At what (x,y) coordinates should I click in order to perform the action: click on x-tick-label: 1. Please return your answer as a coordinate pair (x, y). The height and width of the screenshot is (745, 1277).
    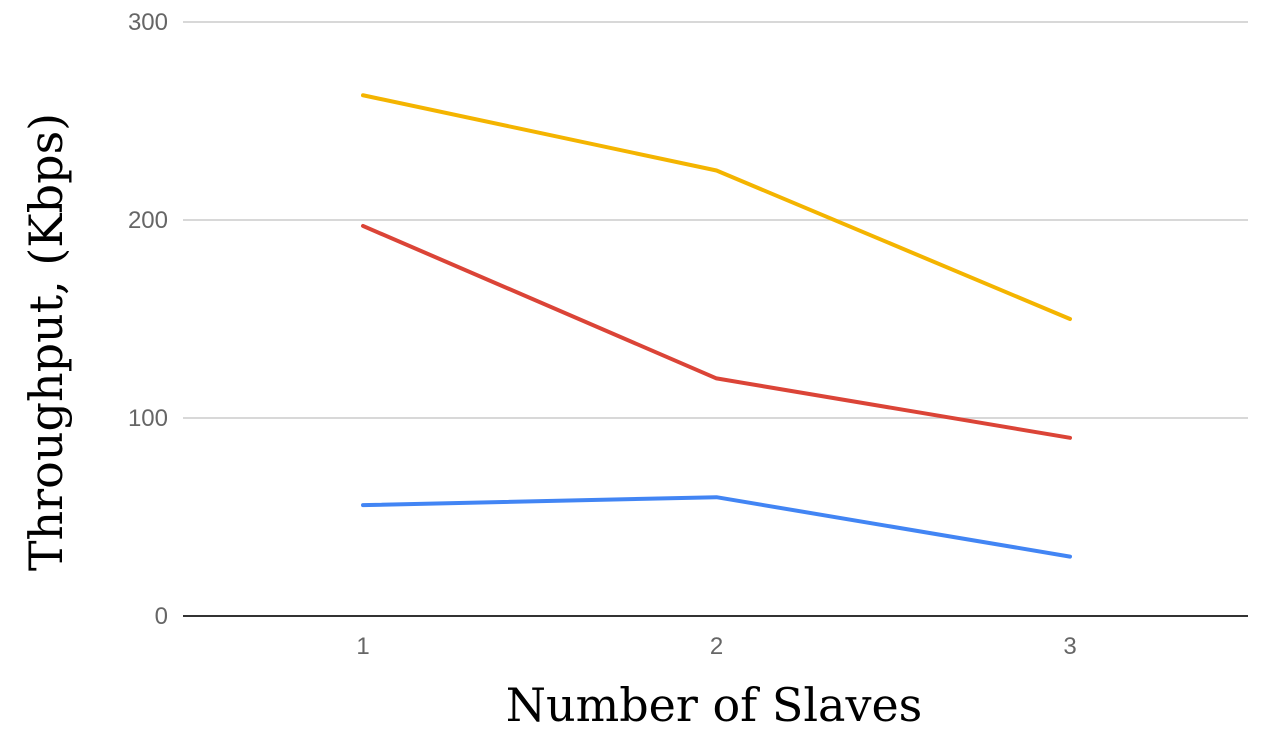
    Looking at the image, I should click on (362, 646).